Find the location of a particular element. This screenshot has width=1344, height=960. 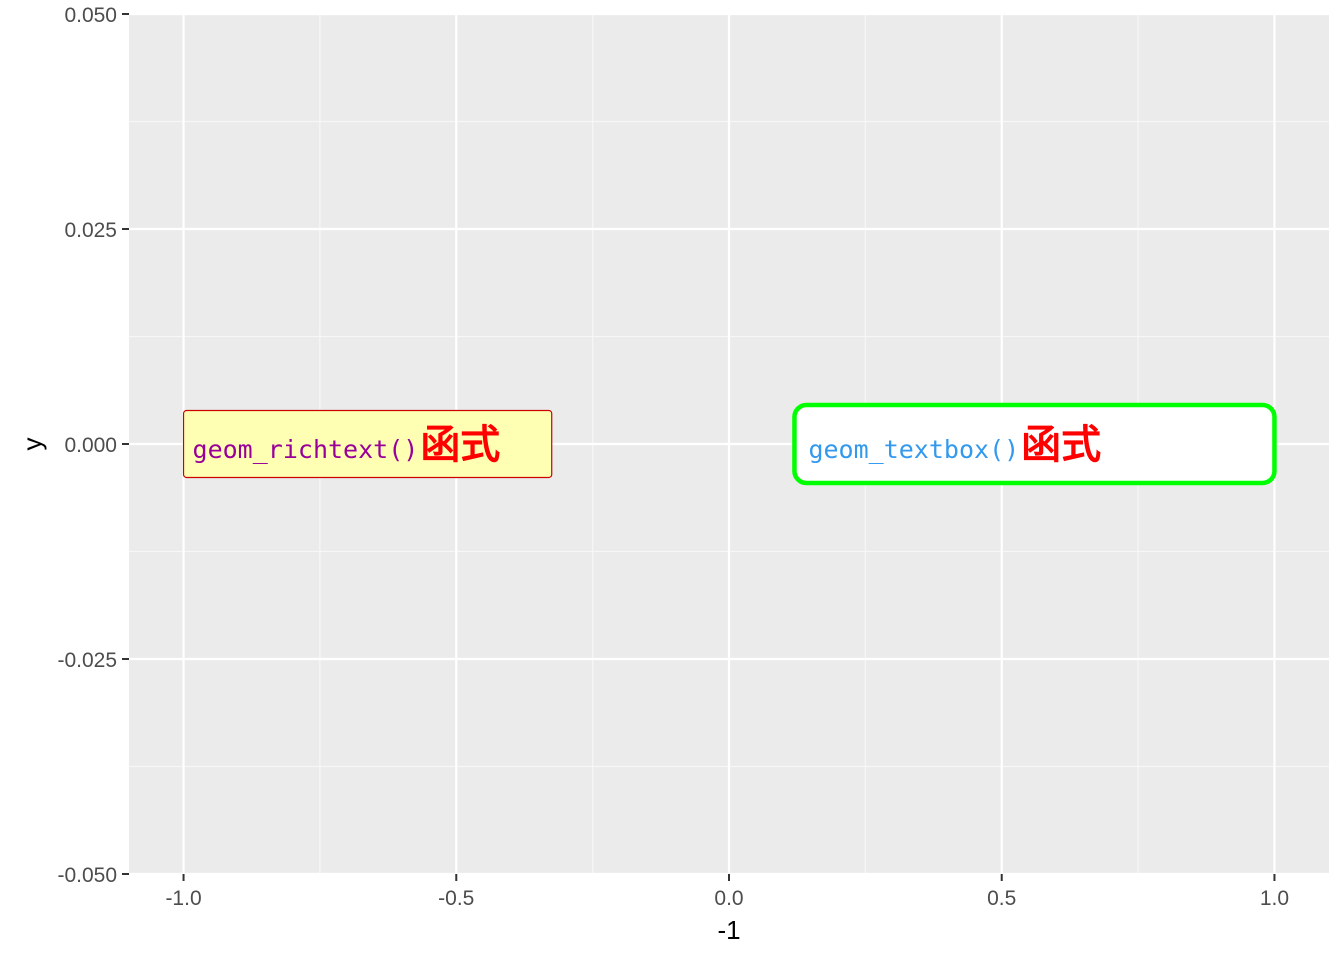

x-tick-label: 0.0 is located at coordinates (728, 898).